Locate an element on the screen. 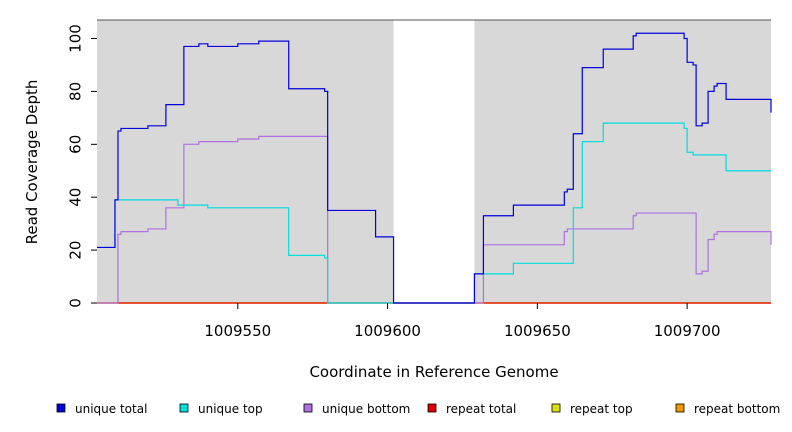  legend-item-unique-bottom: unique bottom is located at coordinates (356, 409).